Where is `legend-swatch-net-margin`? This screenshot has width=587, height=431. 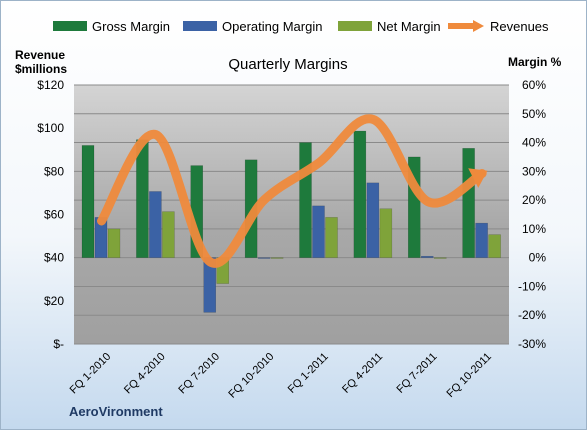 legend-swatch-net-margin is located at coordinates (355, 26).